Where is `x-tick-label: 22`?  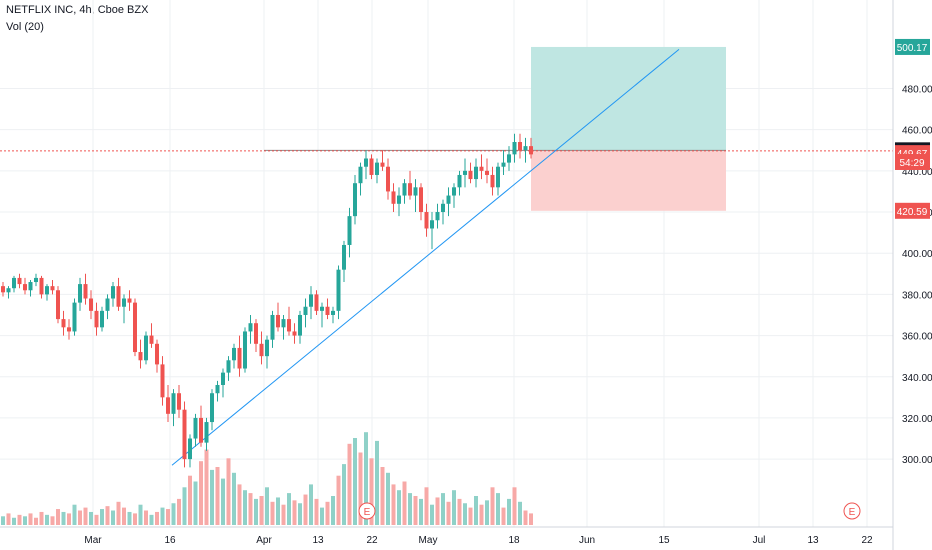 x-tick-label: 22 is located at coordinates (867, 540).